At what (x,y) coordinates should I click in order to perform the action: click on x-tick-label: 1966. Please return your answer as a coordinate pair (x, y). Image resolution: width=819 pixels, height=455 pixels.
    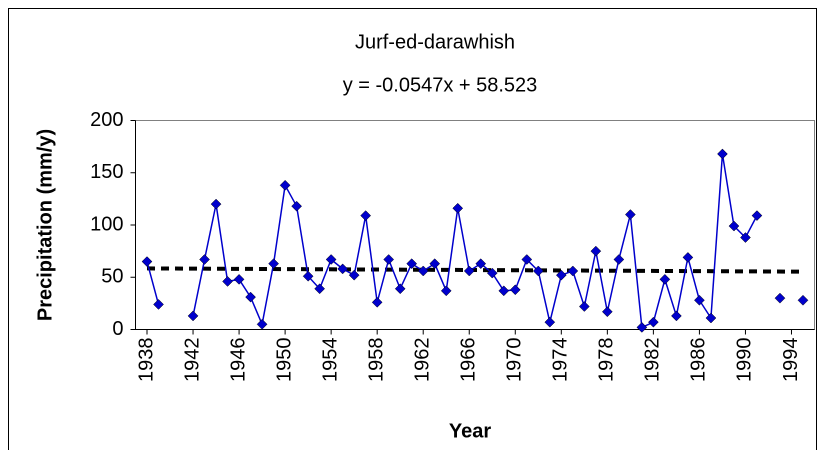
    Looking at the image, I should click on (469, 360).